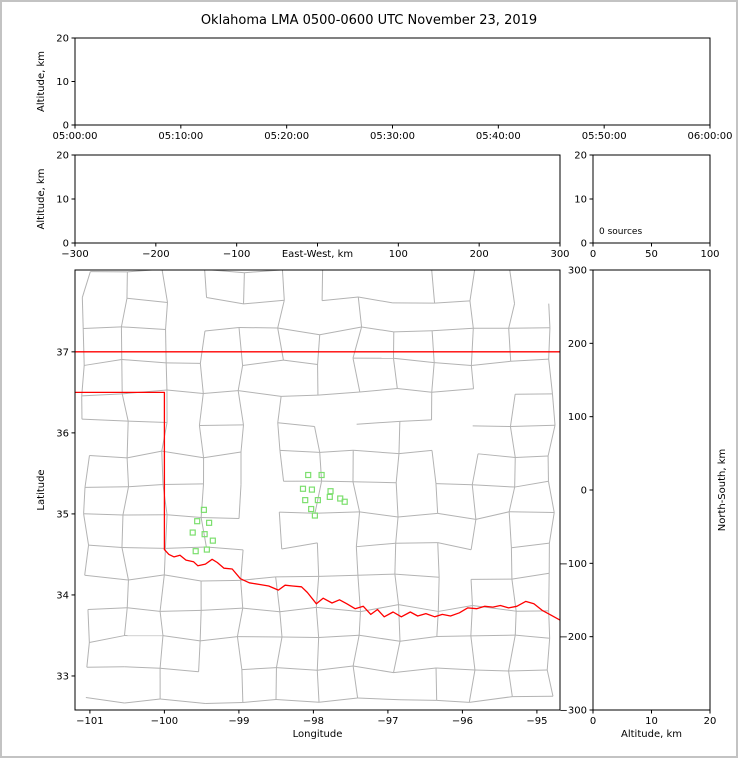 The image size is (738, 758). What do you see at coordinates (651, 254) in the screenshot?
I see `x-tick-label: 50` at bounding box center [651, 254].